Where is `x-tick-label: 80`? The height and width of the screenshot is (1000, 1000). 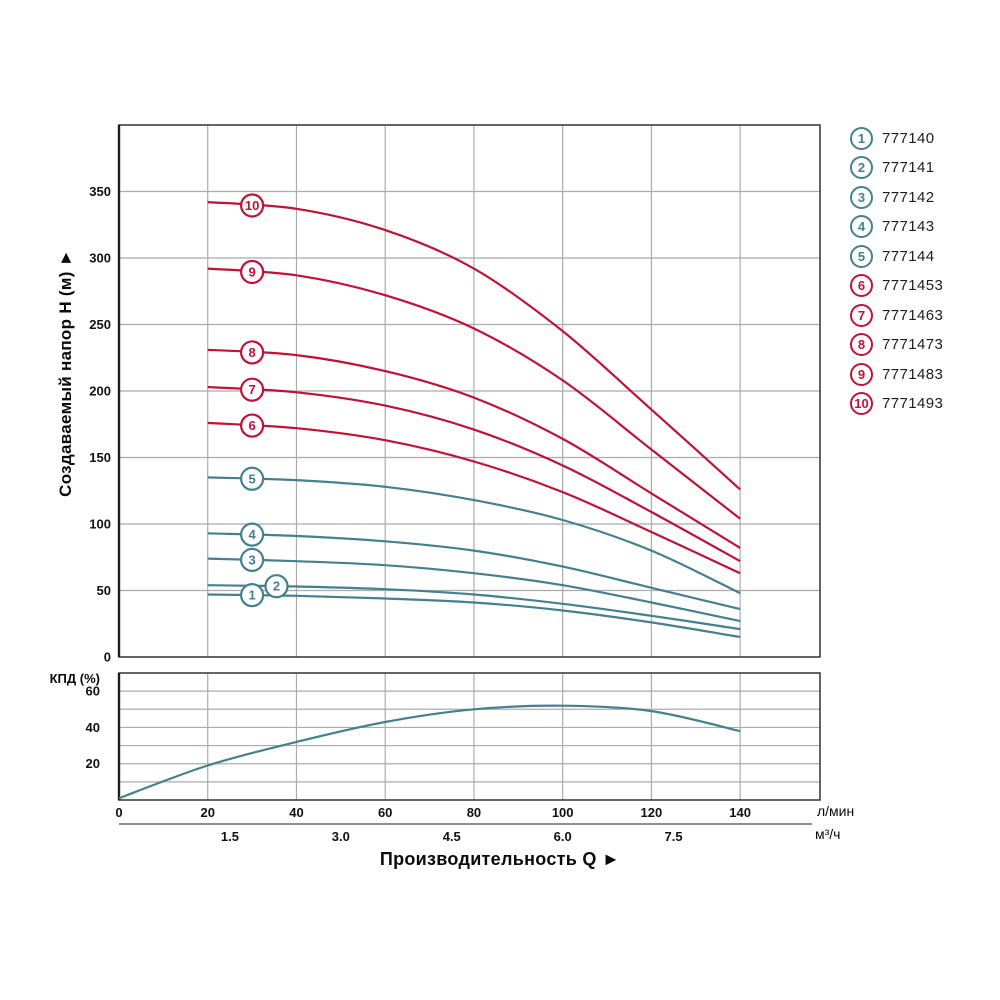
x-tick-label: 80 is located at coordinates (474, 812).